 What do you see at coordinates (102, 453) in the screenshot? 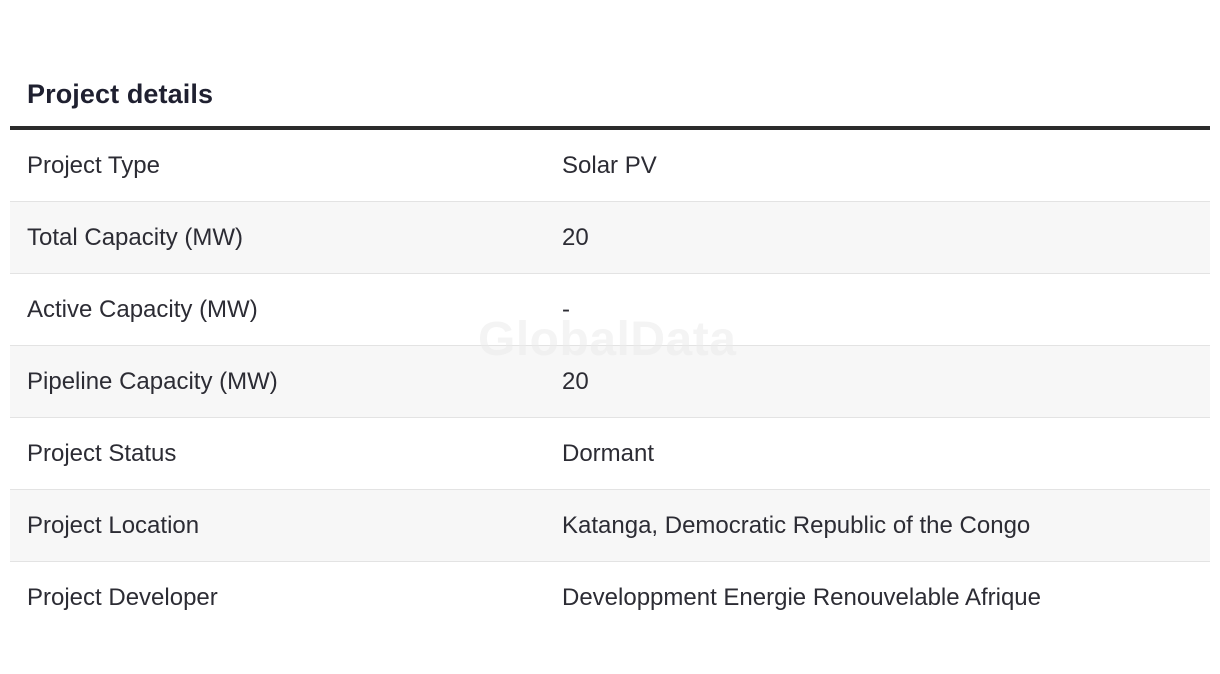
I see `row-label: Project Status` at bounding box center [102, 453].